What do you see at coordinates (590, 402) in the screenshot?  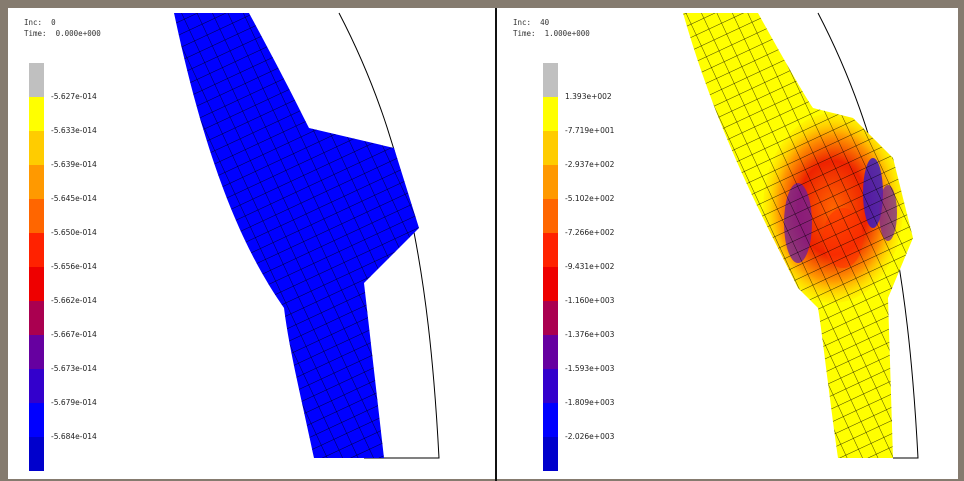 I see `legend-tick: -1.809e+003` at bounding box center [590, 402].